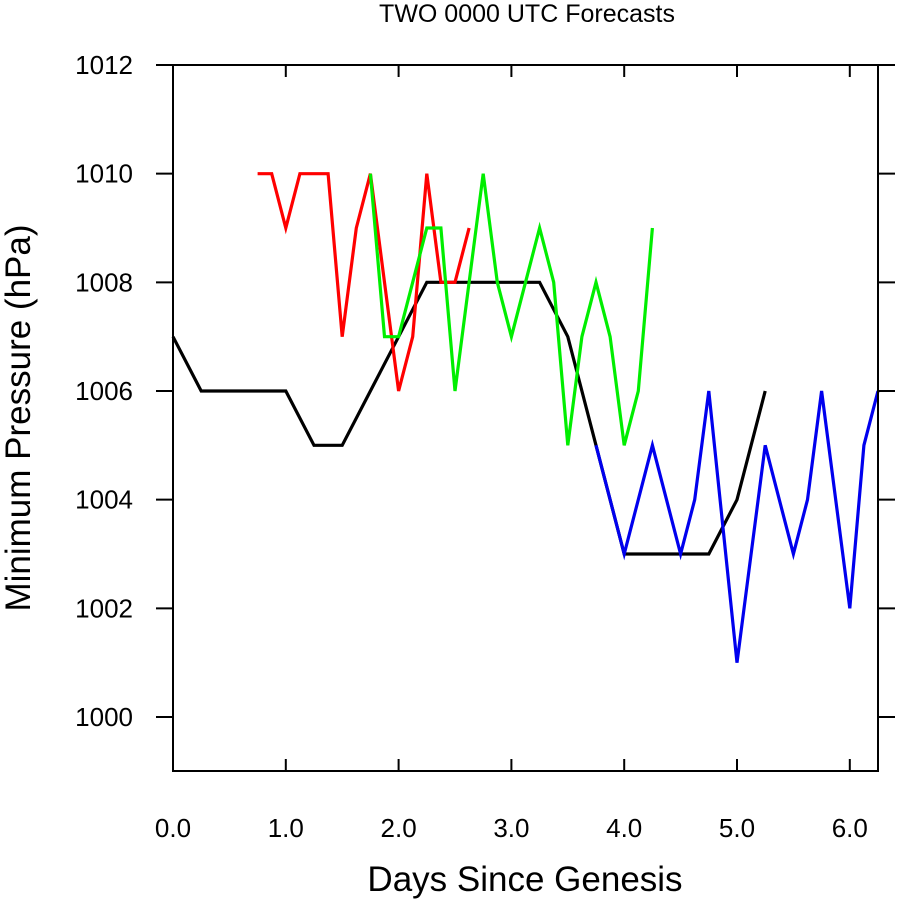 Image resolution: width=897 pixels, height=900 pixels. What do you see at coordinates (524, 879) in the screenshot?
I see `x-axis-label: Days Since Genesis` at bounding box center [524, 879].